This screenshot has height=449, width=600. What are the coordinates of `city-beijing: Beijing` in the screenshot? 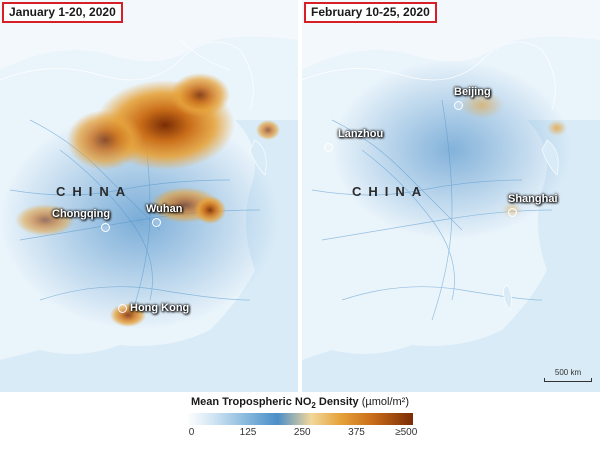 It's located at (472, 98).